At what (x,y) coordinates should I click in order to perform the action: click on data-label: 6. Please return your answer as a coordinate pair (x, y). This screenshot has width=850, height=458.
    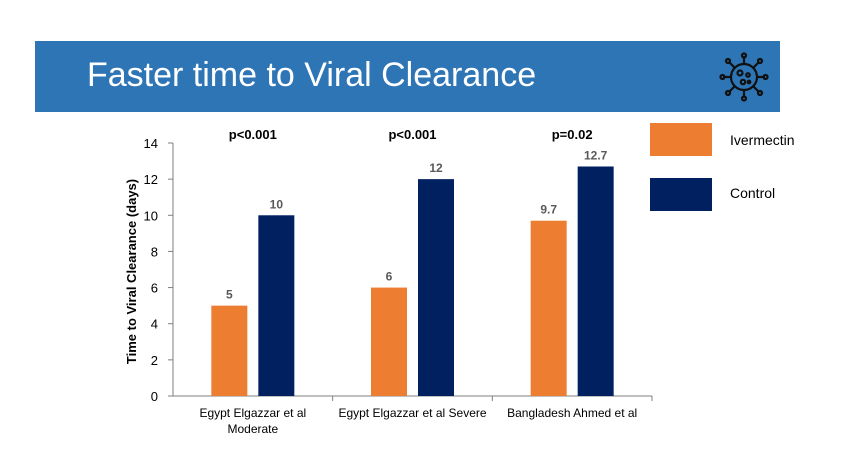
    Looking at the image, I should click on (389, 277).